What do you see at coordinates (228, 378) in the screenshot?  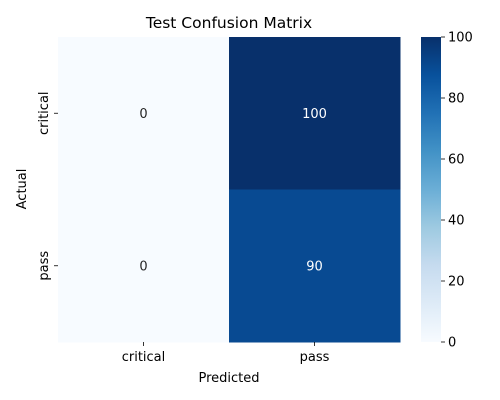 I see `x-axis-label: Predicted` at bounding box center [228, 378].